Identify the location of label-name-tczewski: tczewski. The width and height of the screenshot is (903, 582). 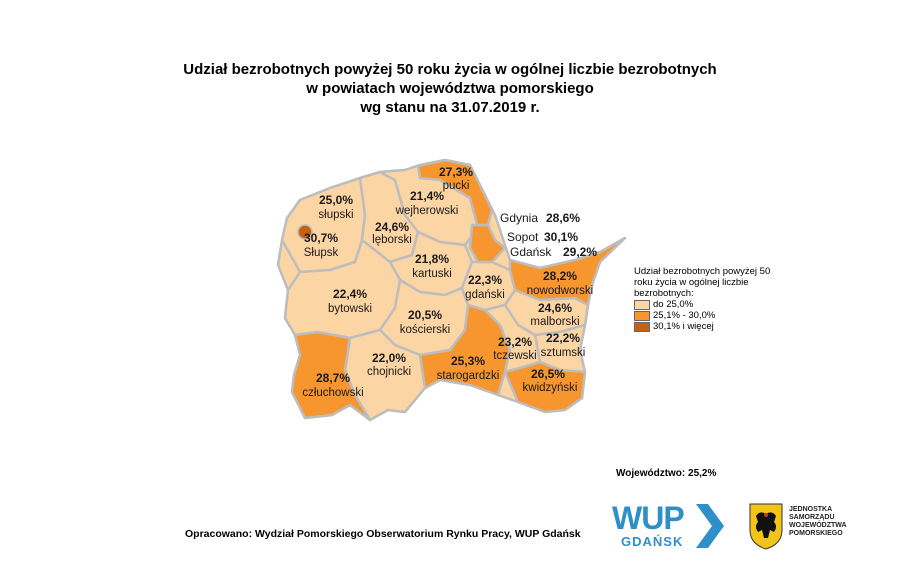
(514, 356).